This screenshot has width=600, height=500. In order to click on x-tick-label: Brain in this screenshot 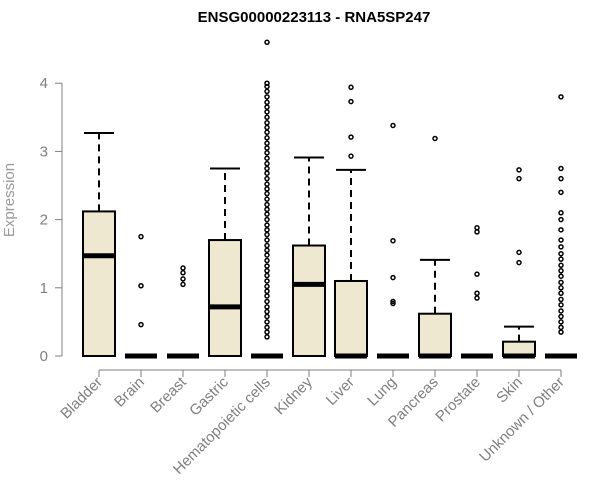, I will do `click(129, 392)`.